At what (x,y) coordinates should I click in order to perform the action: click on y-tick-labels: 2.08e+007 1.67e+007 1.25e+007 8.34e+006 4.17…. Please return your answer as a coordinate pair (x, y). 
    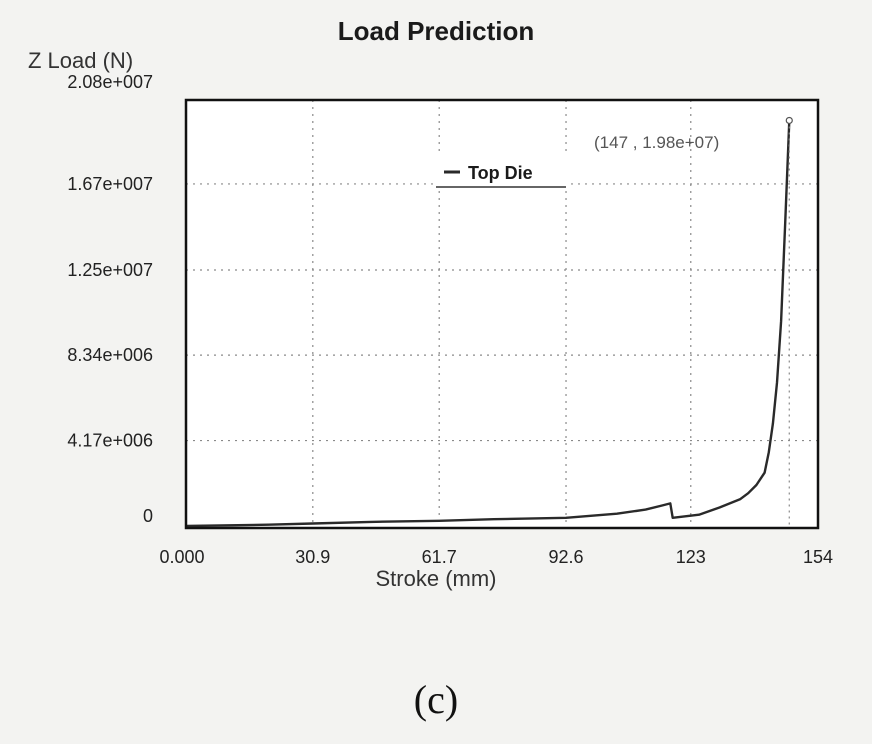
    Looking at the image, I should click on (110, 299).